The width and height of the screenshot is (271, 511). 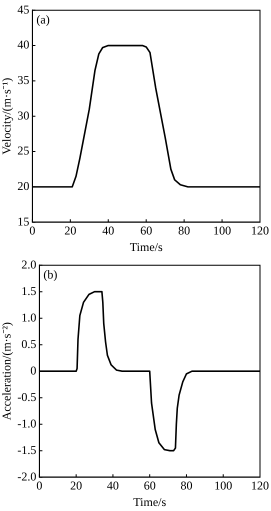 What do you see at coordinates (23, 186) in the screenshot?
I see `y-tick-label: 20` at bounding box center [23, 186].